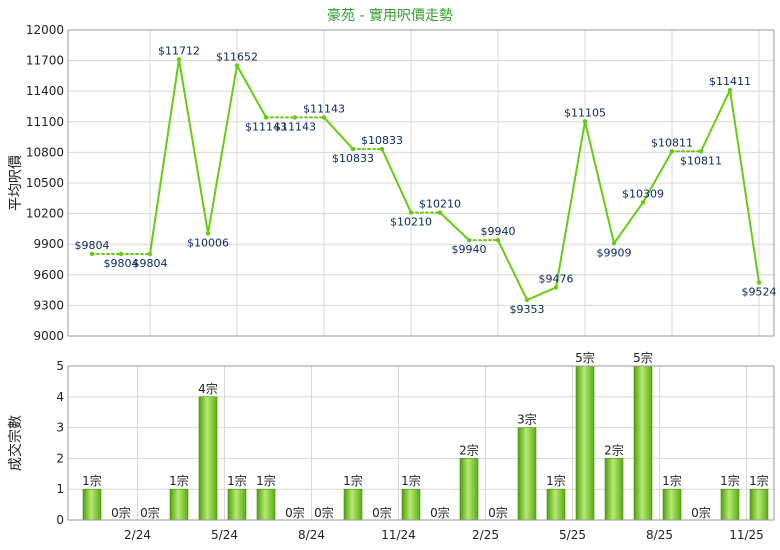  I want to click on price-y-tick-label: 11100, so click(45, 122).